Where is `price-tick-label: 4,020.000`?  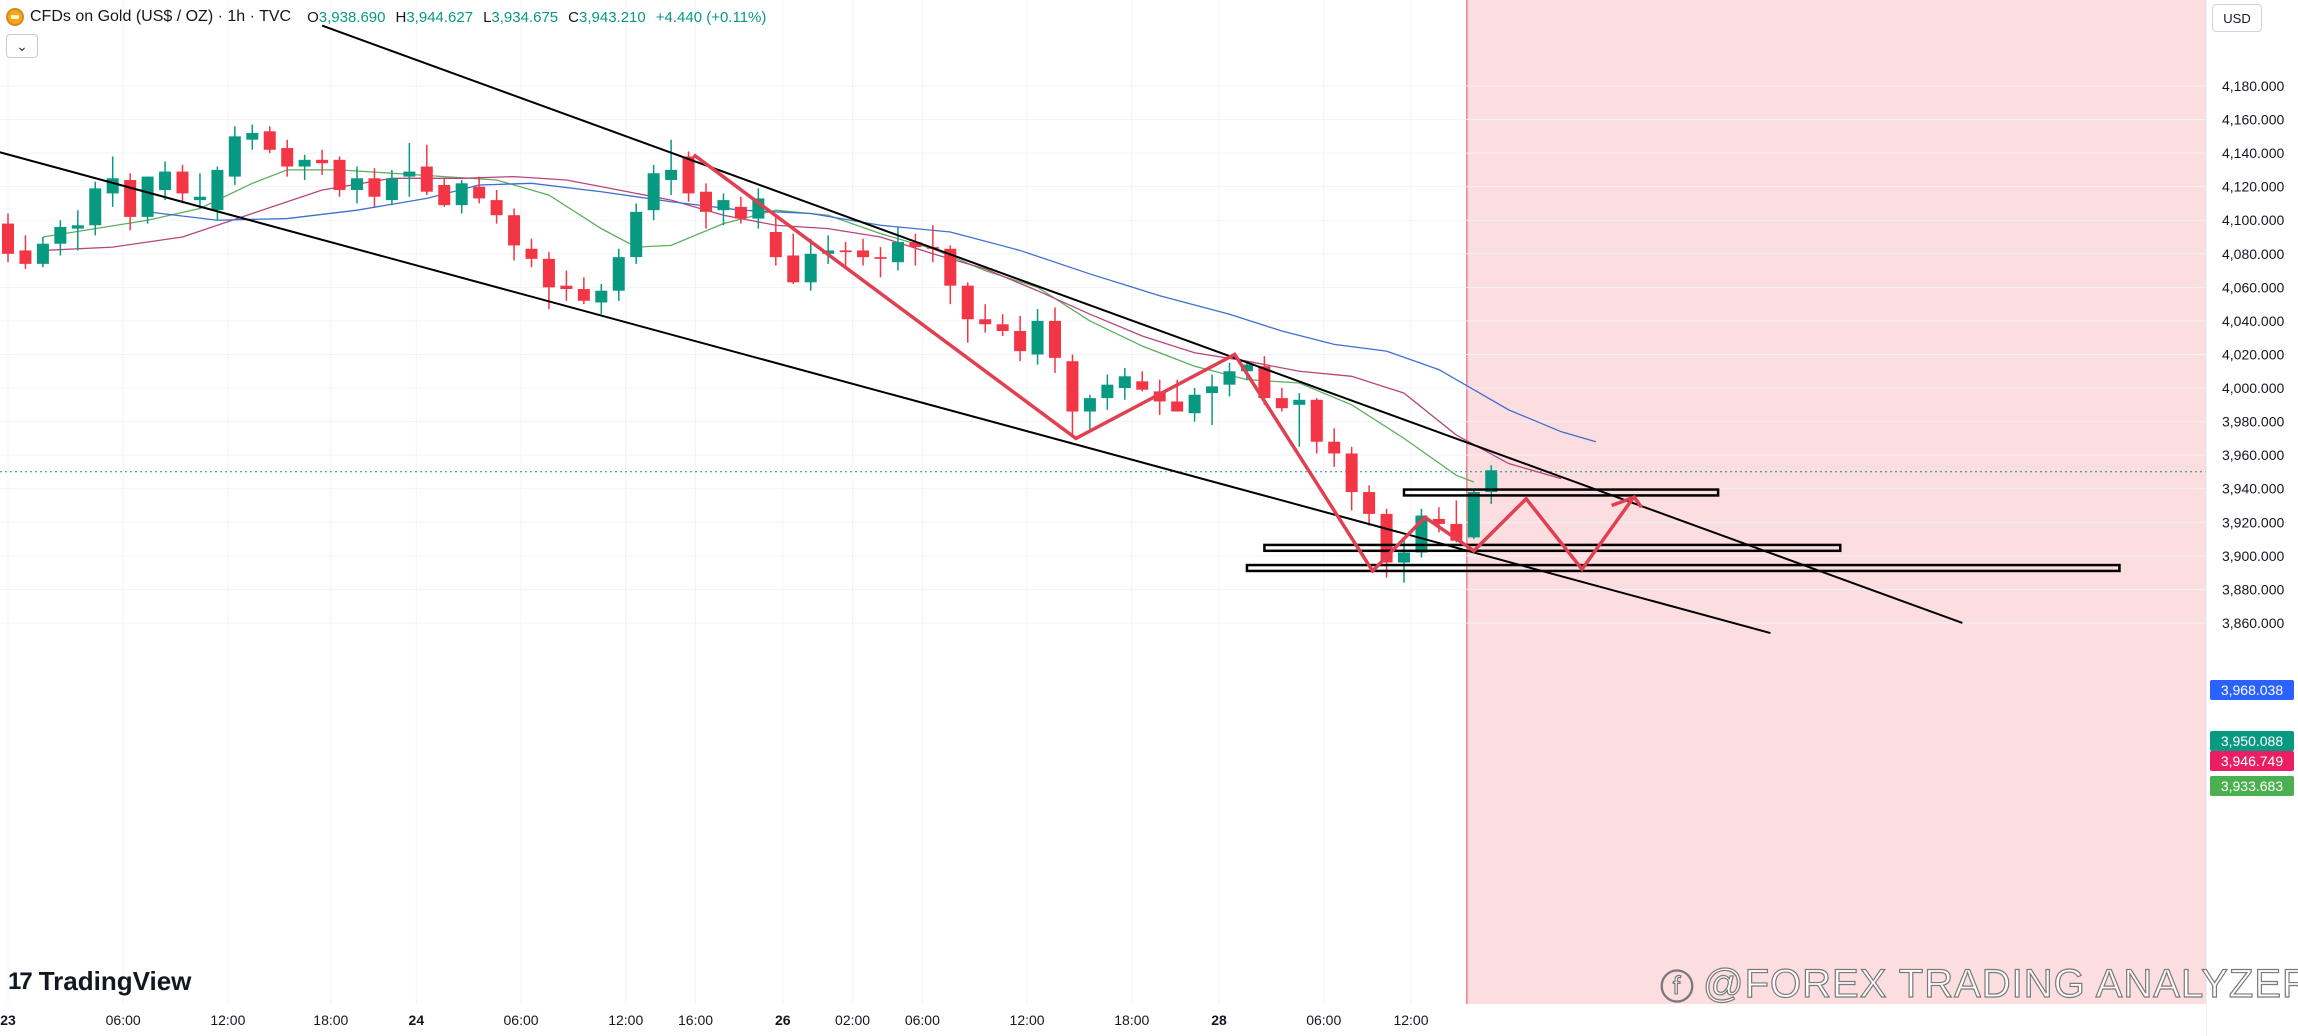
price-tick-label: 4,020.000 is located at coordinates (2253, 354).